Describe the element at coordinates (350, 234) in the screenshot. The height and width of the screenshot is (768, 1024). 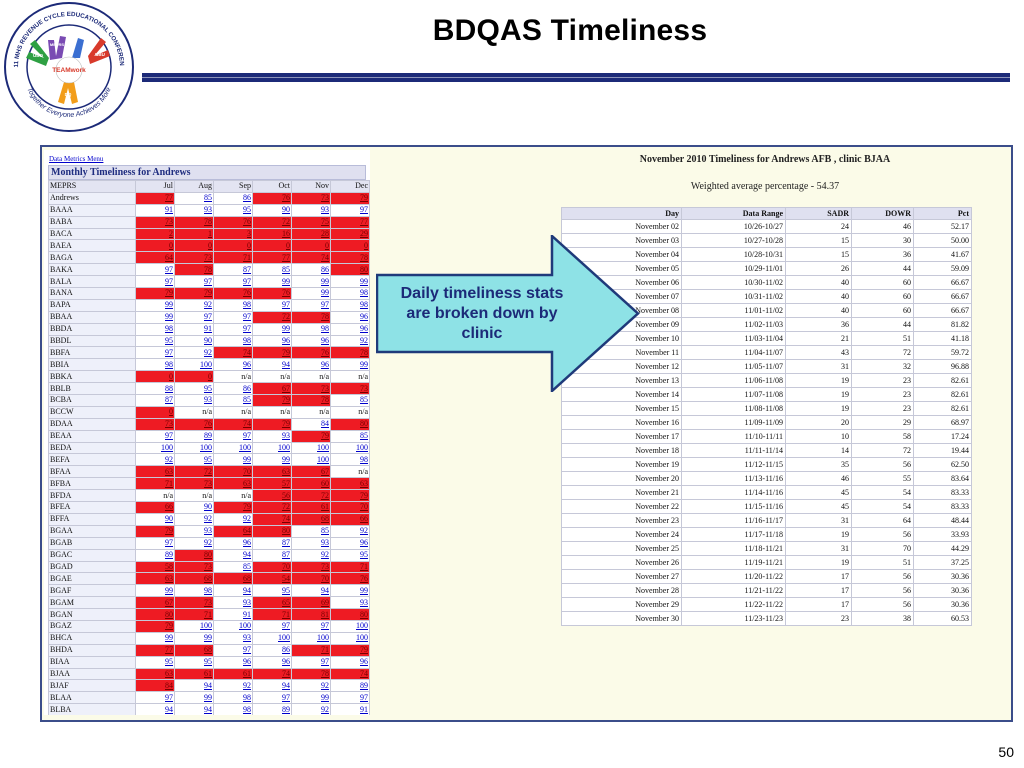
I see `timeliness-value-link: 29` at that location.